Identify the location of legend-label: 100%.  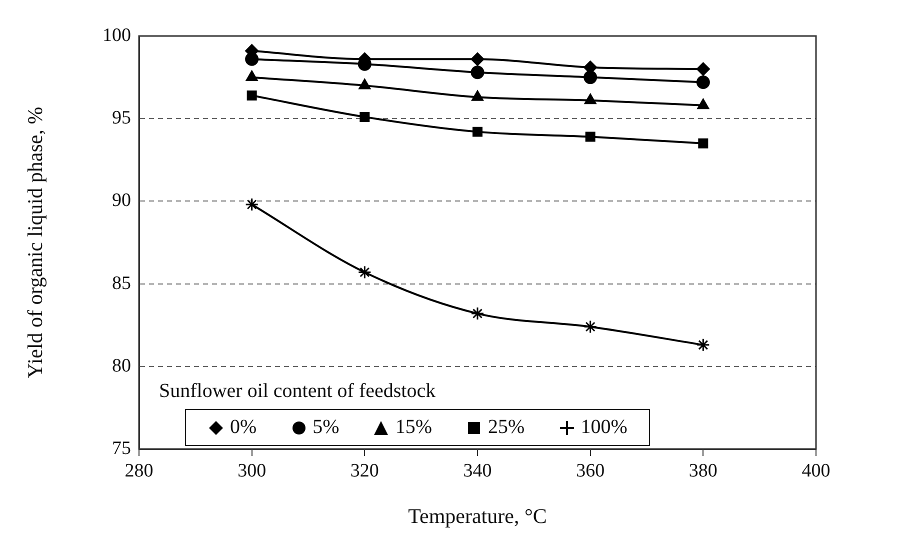
(604, 427).